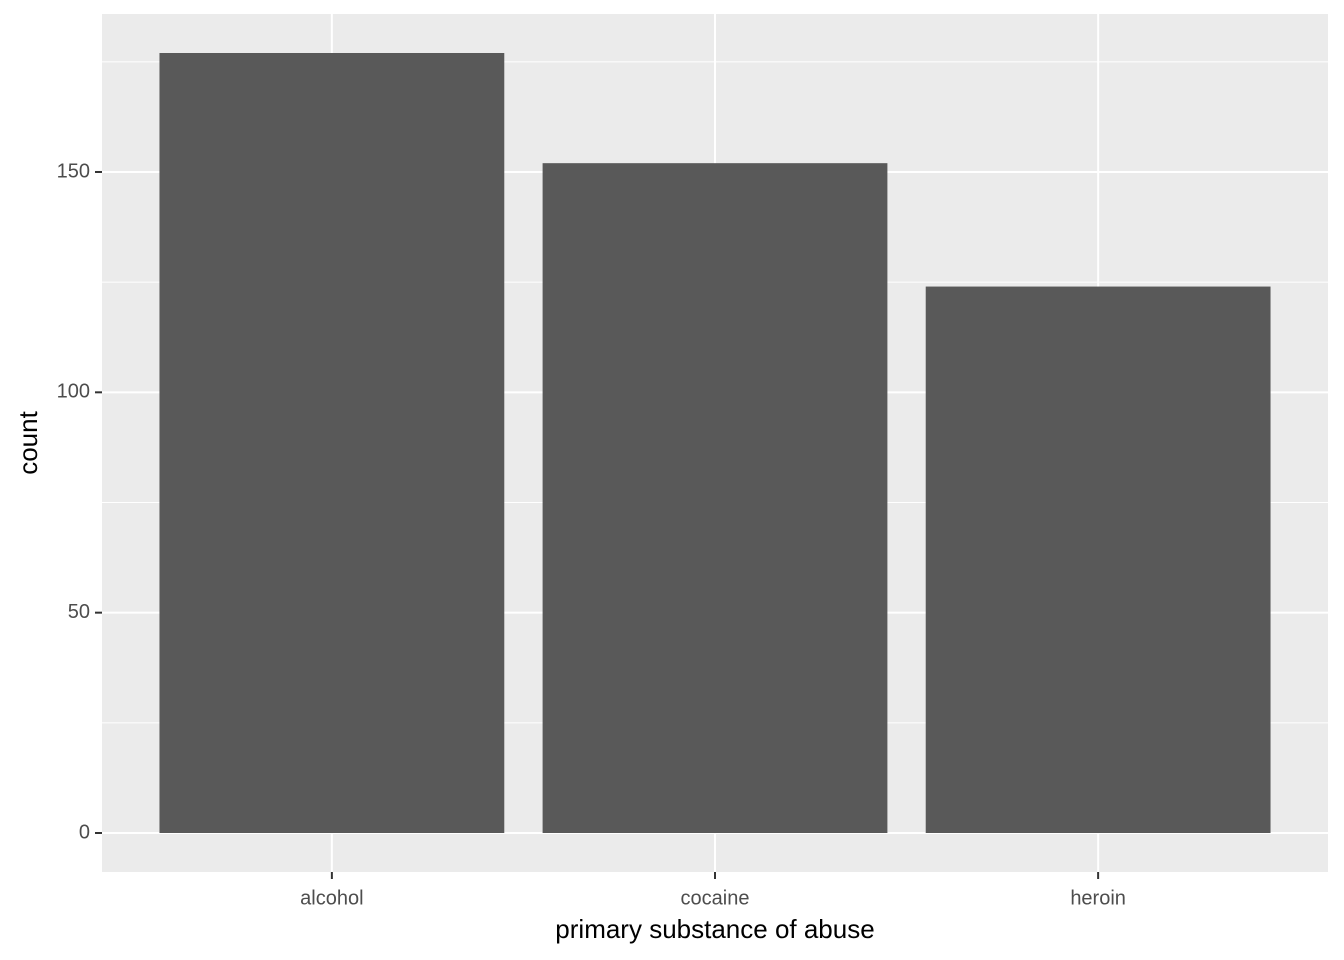 This screenshot has height=960, width=1344. What do you see at coordinates (79, 612) in the screenshot?
I see `y-tick-label: 50` at bounding box center [79, 612].